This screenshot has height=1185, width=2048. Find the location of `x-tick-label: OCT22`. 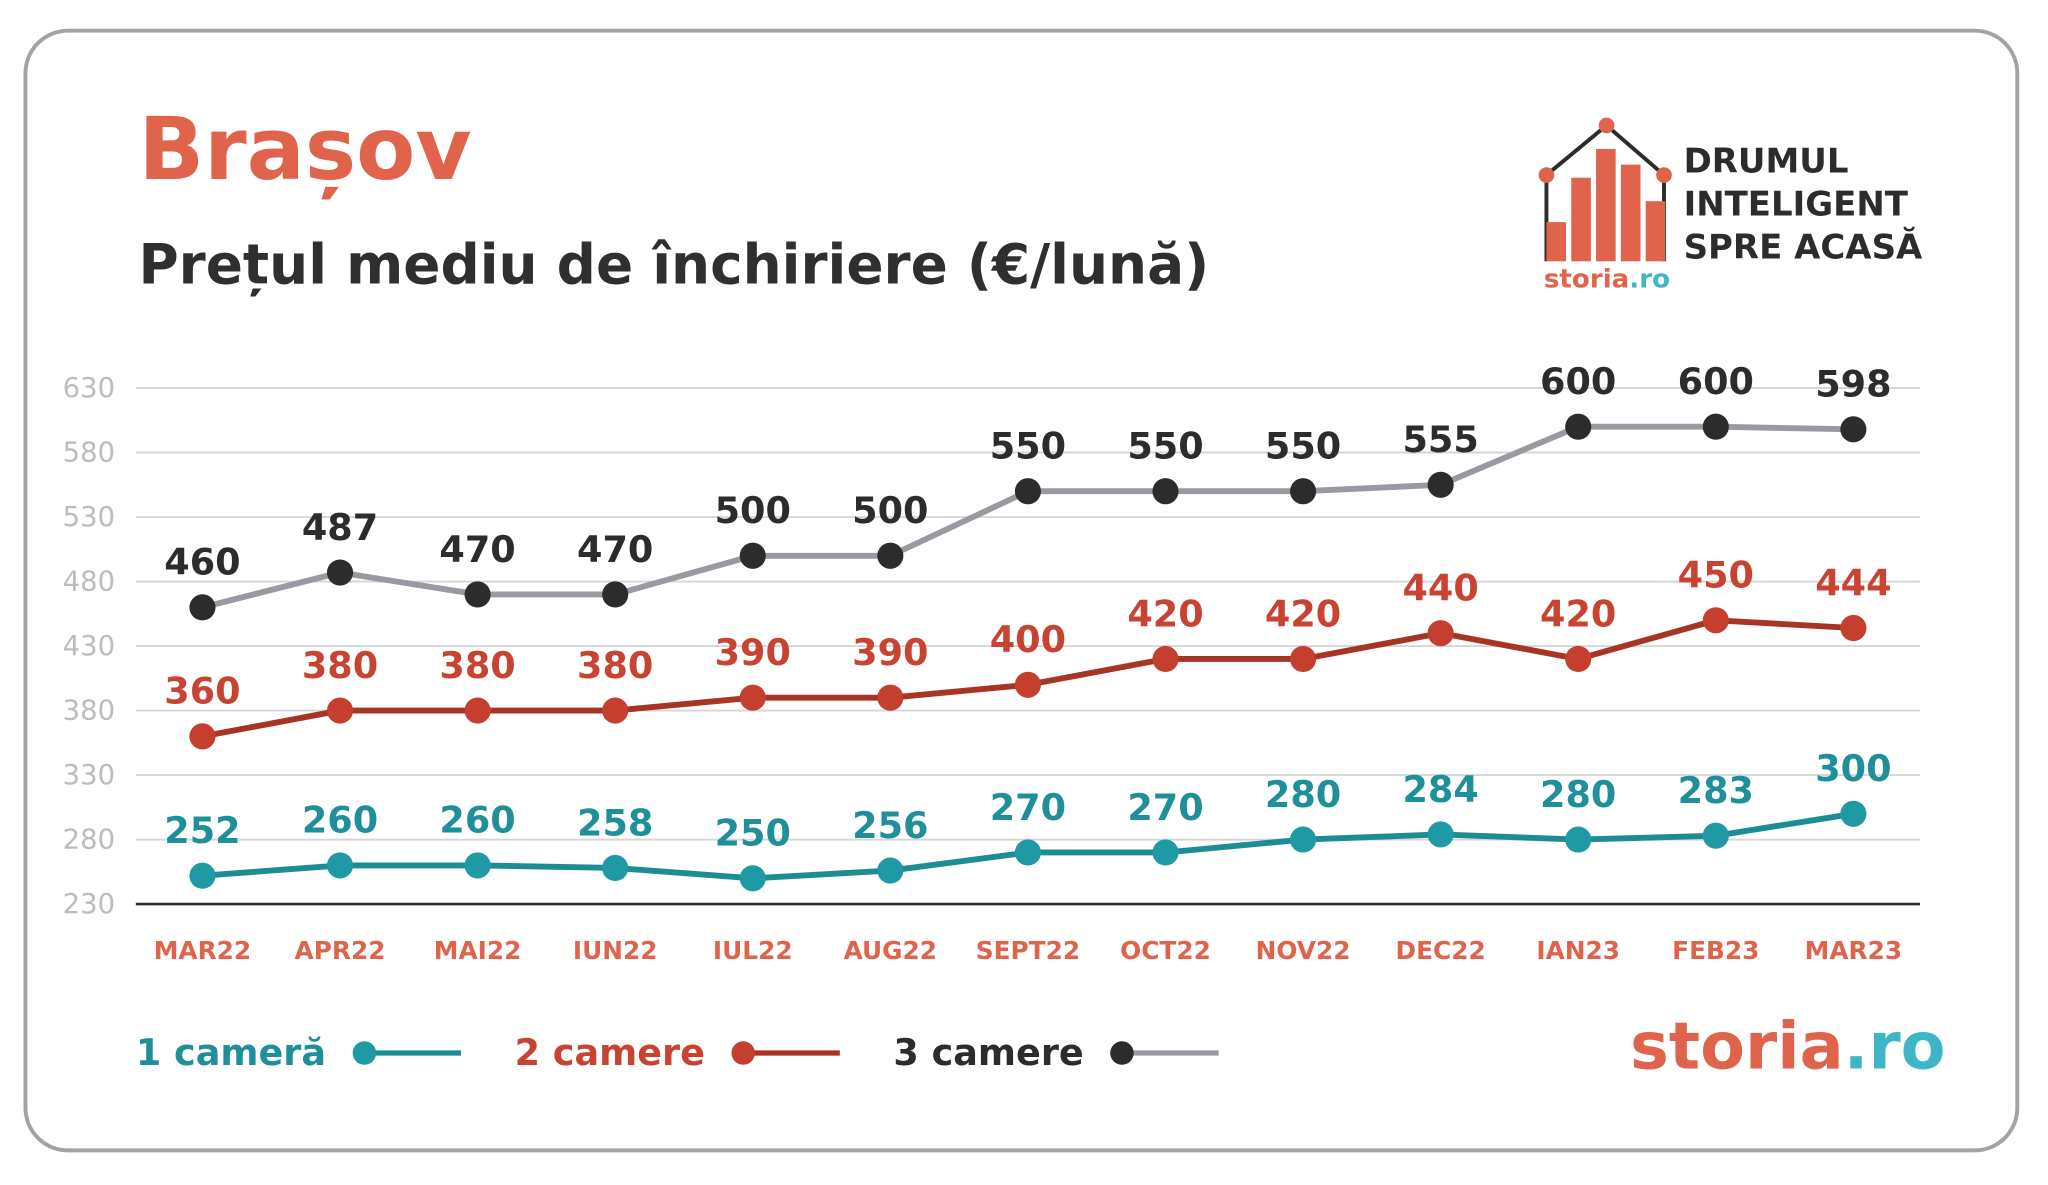

x-tick-label: OCT22 is located at coordinates (1165, 950).